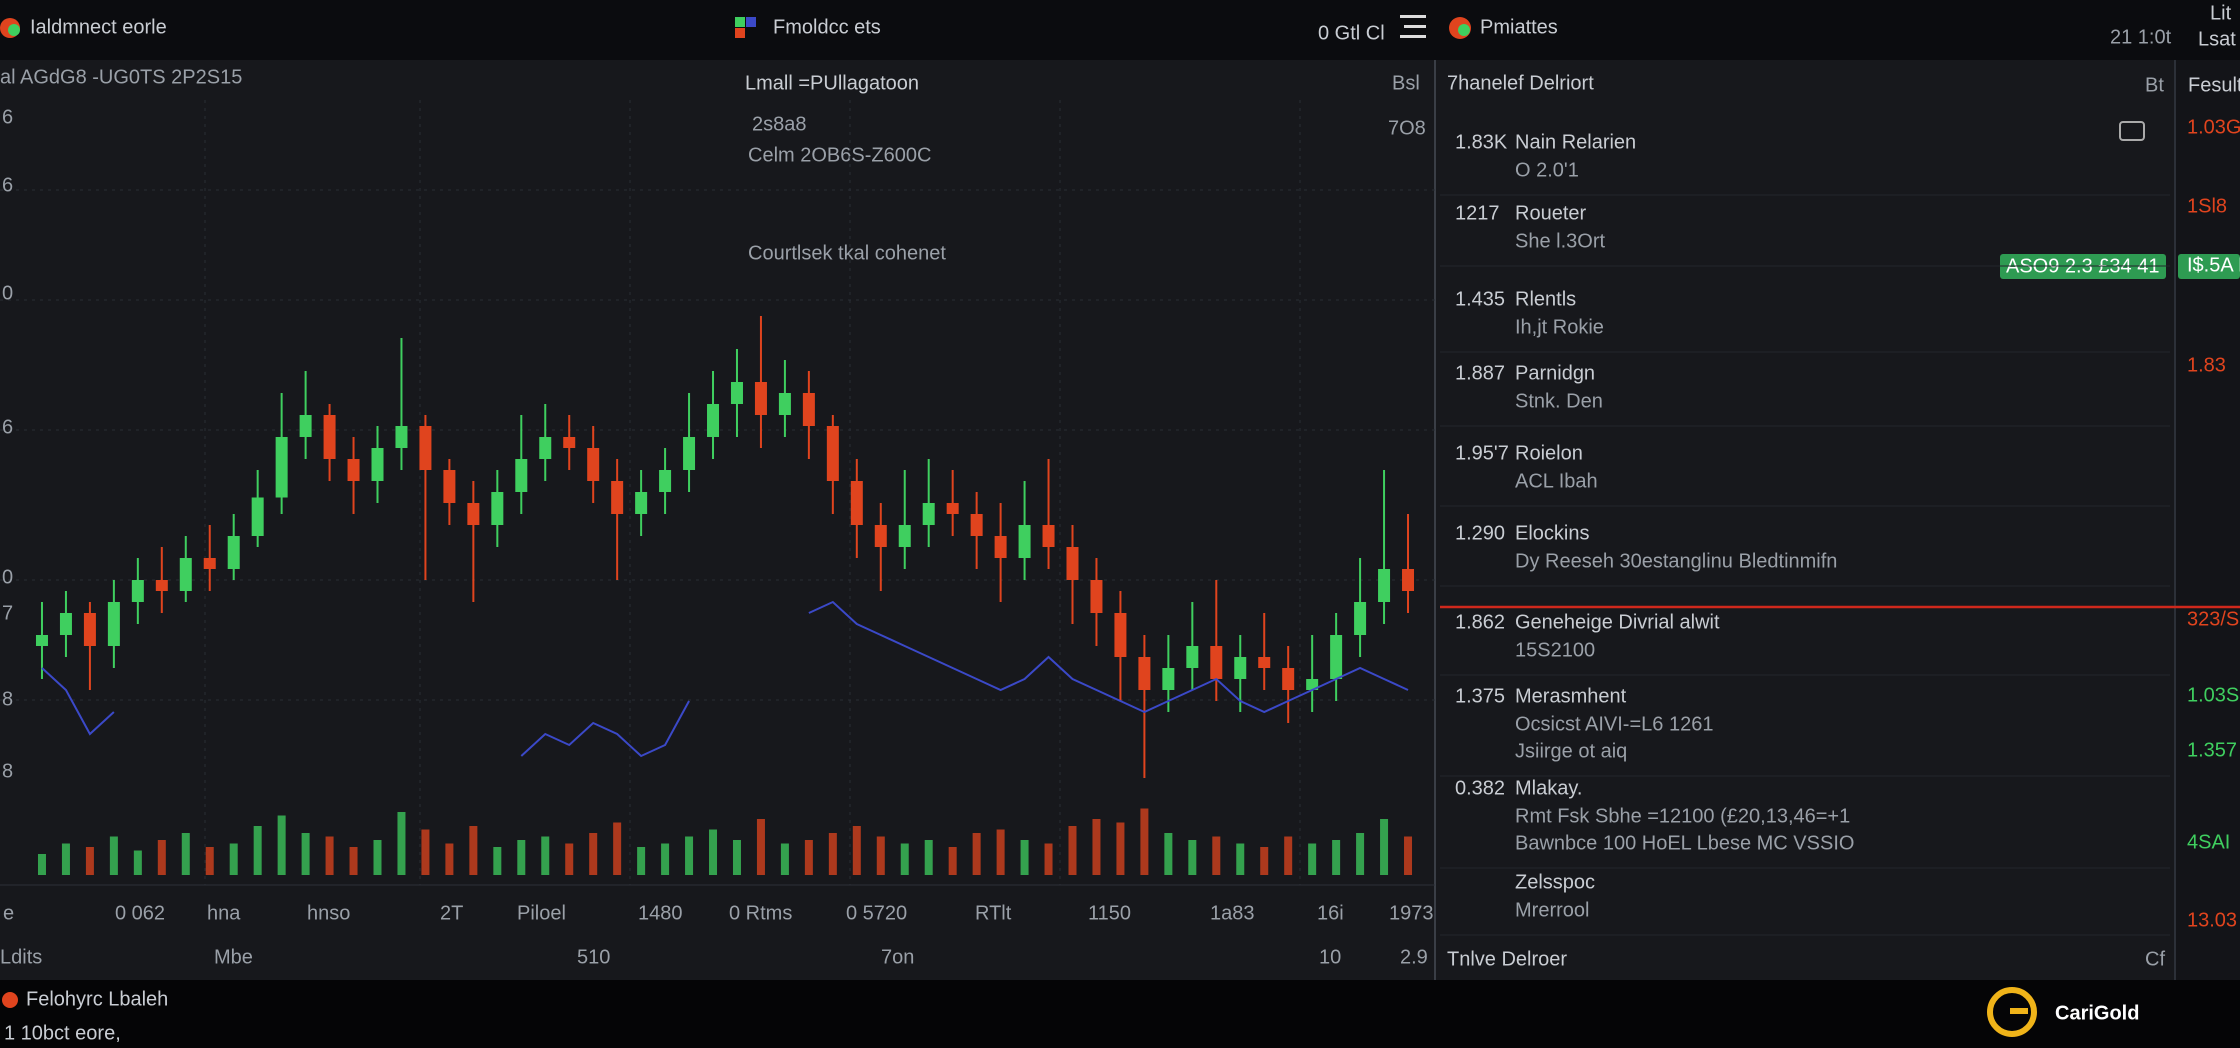 The width and height of the screenshot is (2240, 1048). Describe the element at coordinates (7, 577) in the screenshot. I see `y-label: 0` at that location.